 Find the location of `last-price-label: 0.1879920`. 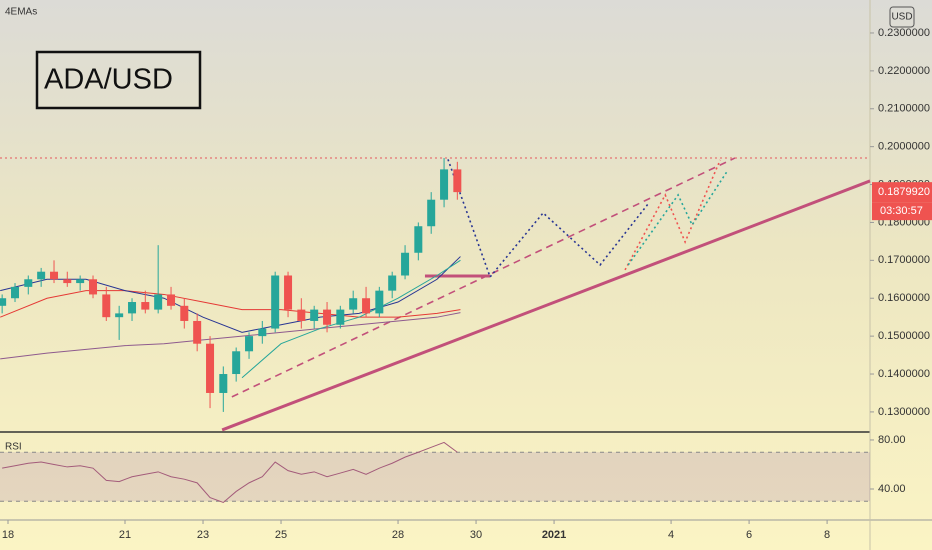

last-price-label: 0.1879920 is located at coordinates (904, 192).